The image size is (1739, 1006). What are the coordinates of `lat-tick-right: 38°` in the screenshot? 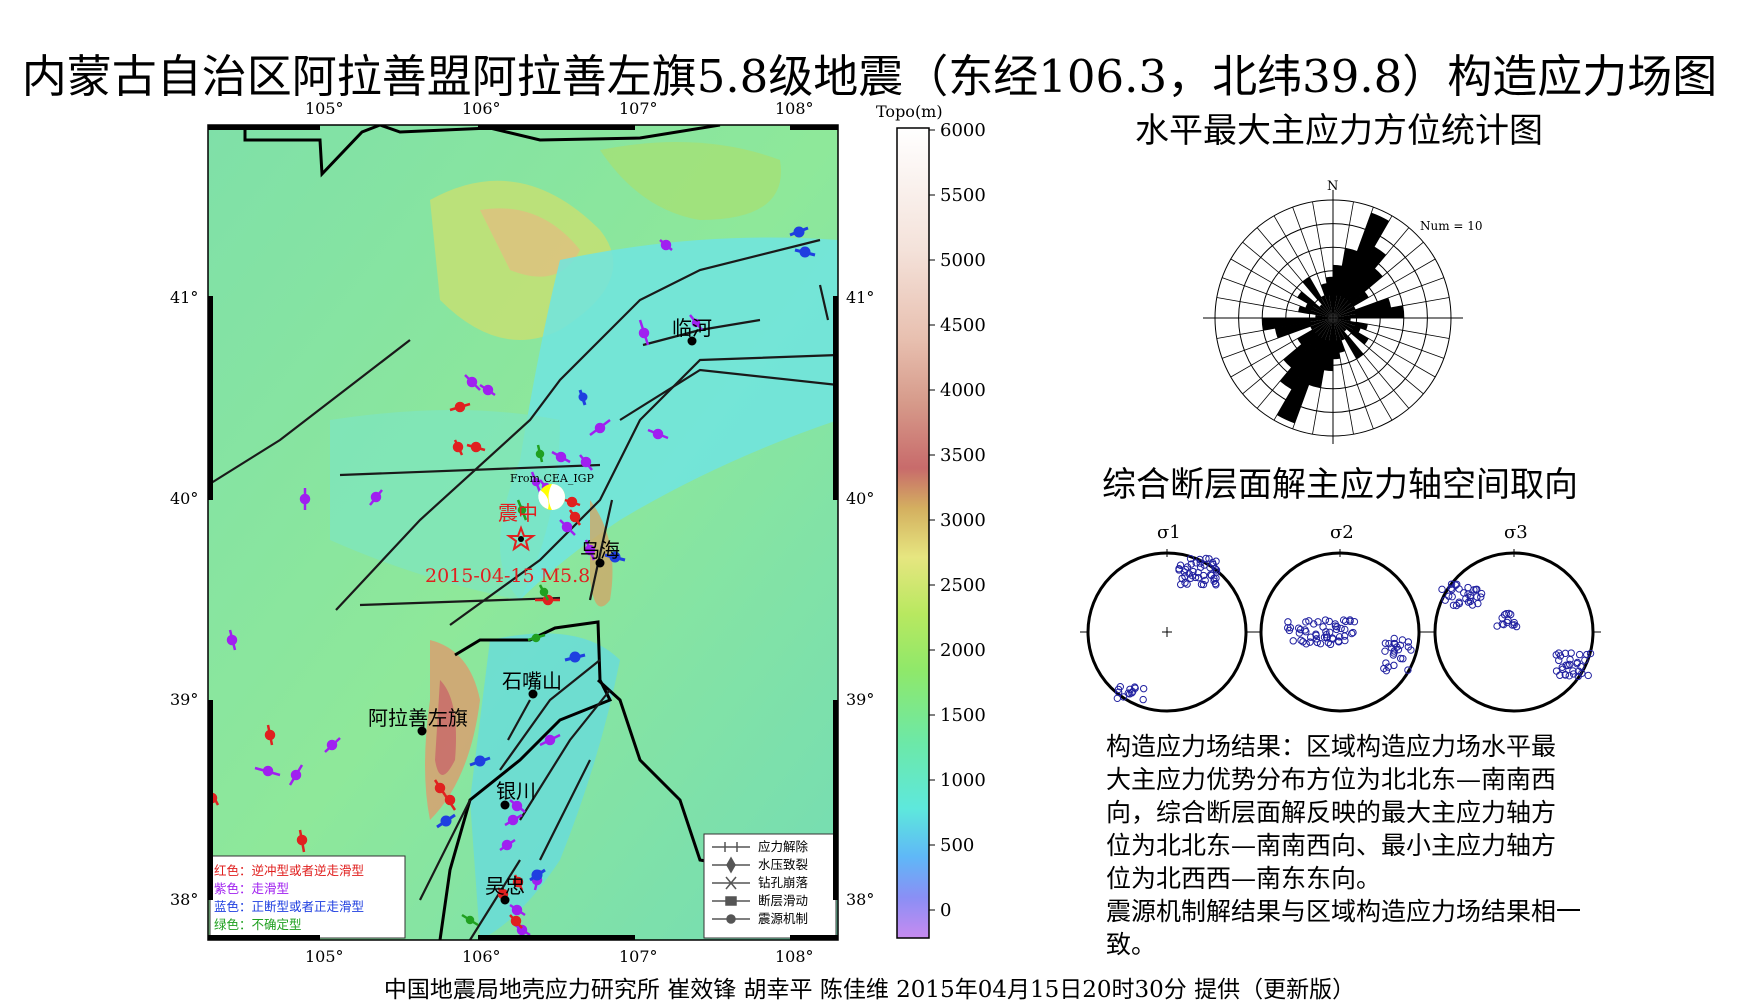 It's located at (860, 899).